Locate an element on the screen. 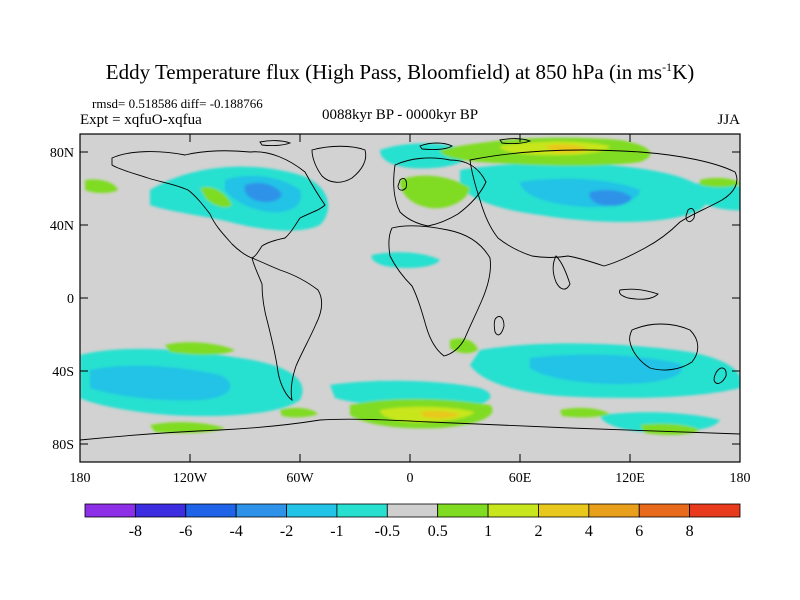  colorbar: -8 -6 -4 -2 -1 -0.5 0.5 1 2 4 6 8 is located at coordinates (412, 521).